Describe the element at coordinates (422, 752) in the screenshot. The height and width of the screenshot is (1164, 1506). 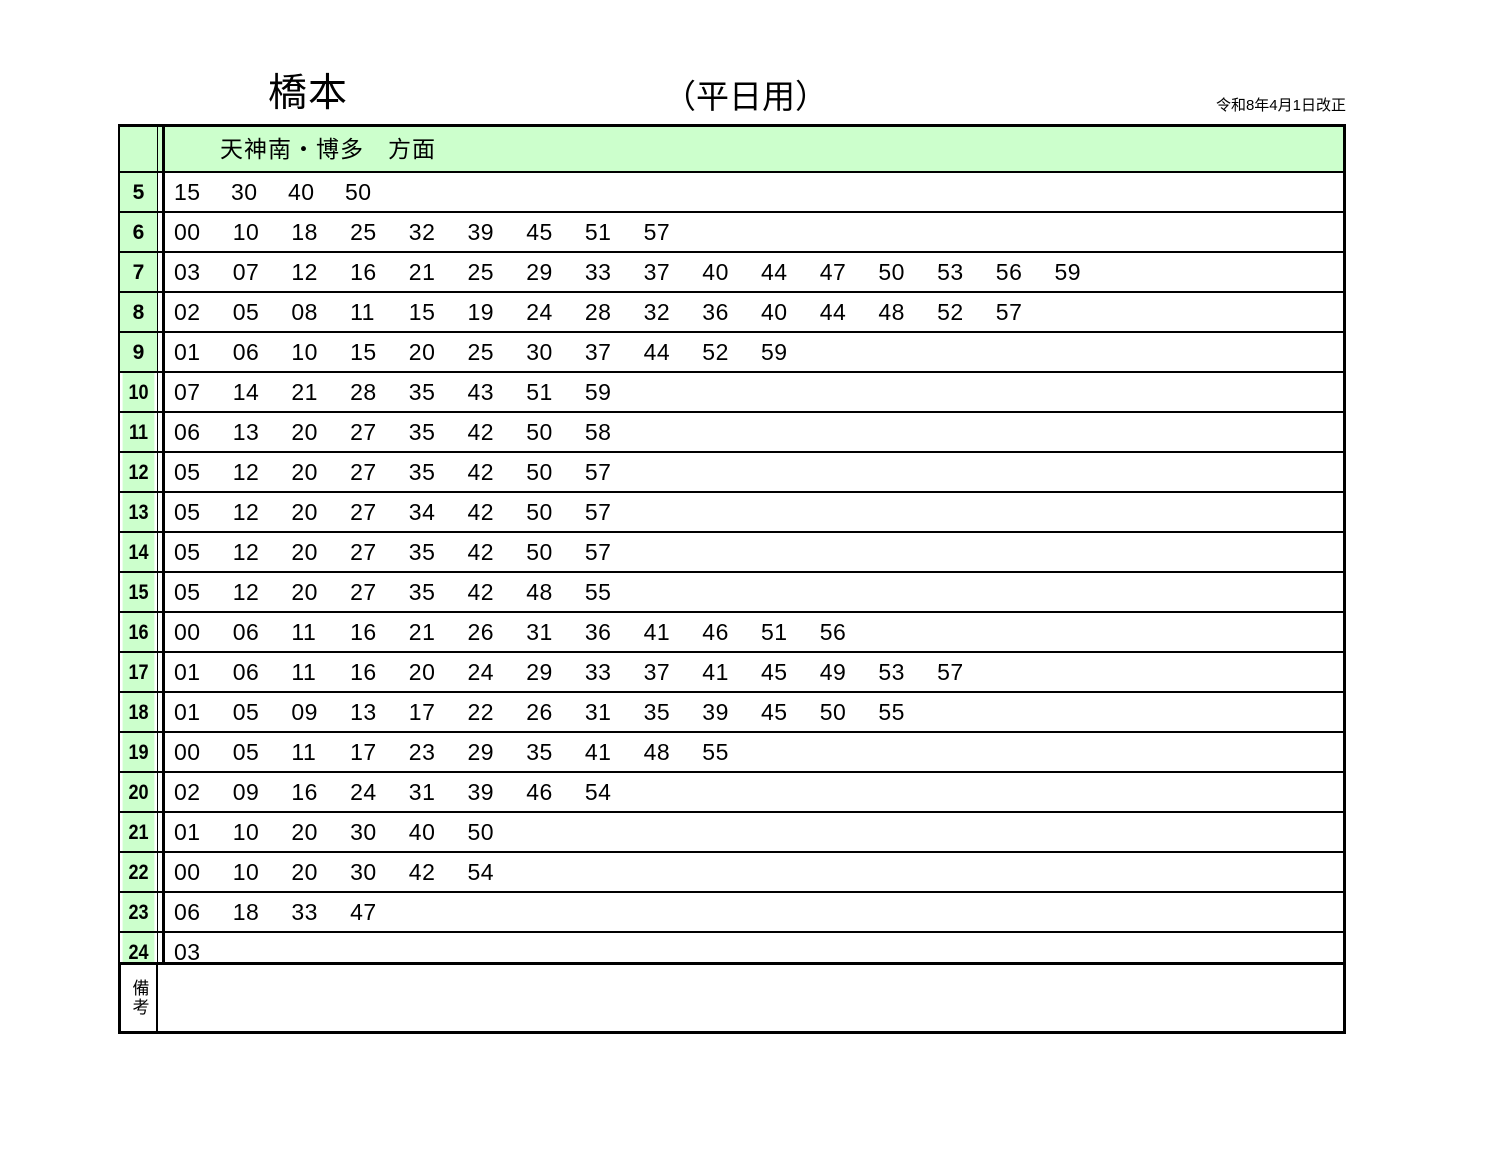
I see `departure-minute: 23` at that location.